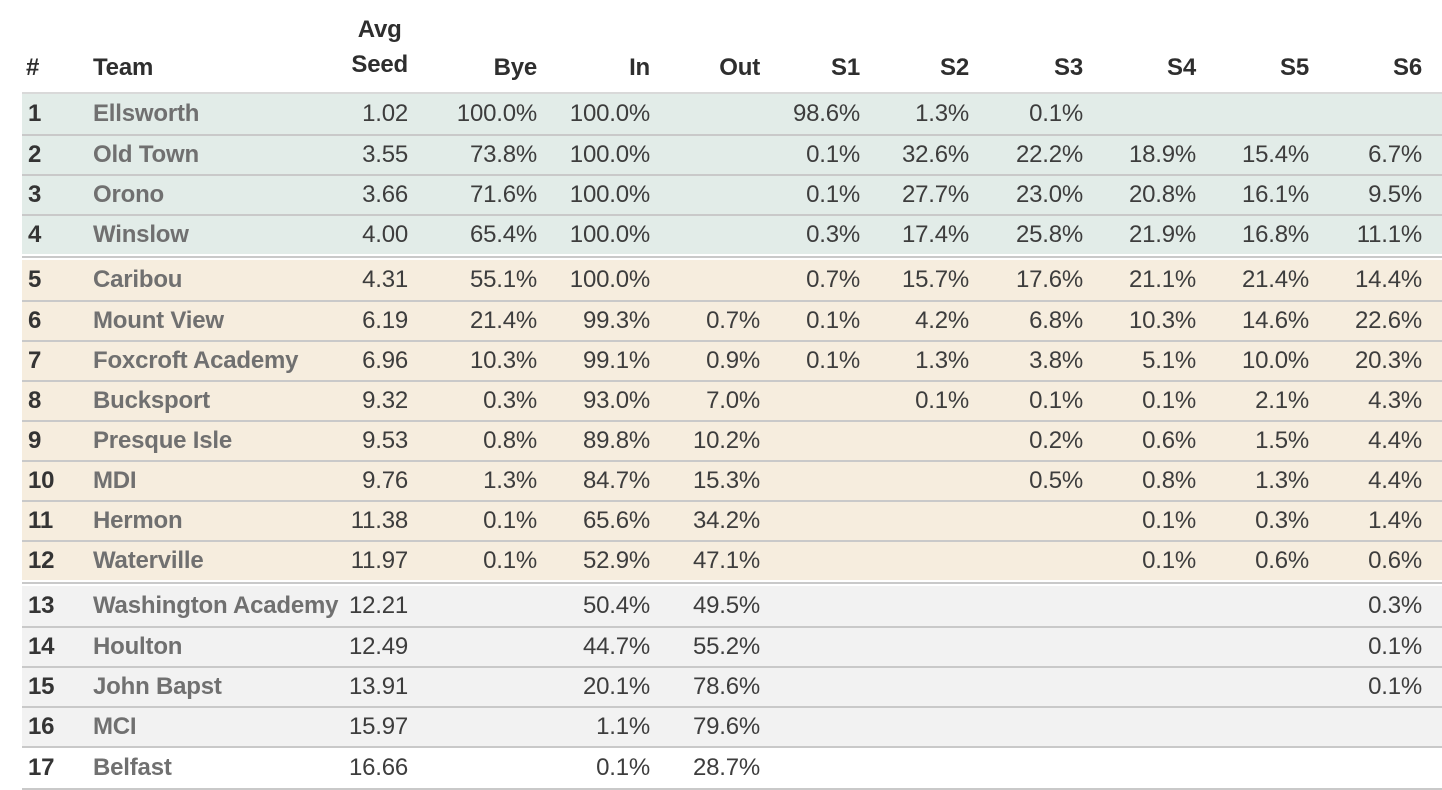 Image resolution: width=1442 pixels, height=790 pixels. Describe the element at coordinates (726, 520) in the screenshot. I see `out-cell: 34.2%` at that location.